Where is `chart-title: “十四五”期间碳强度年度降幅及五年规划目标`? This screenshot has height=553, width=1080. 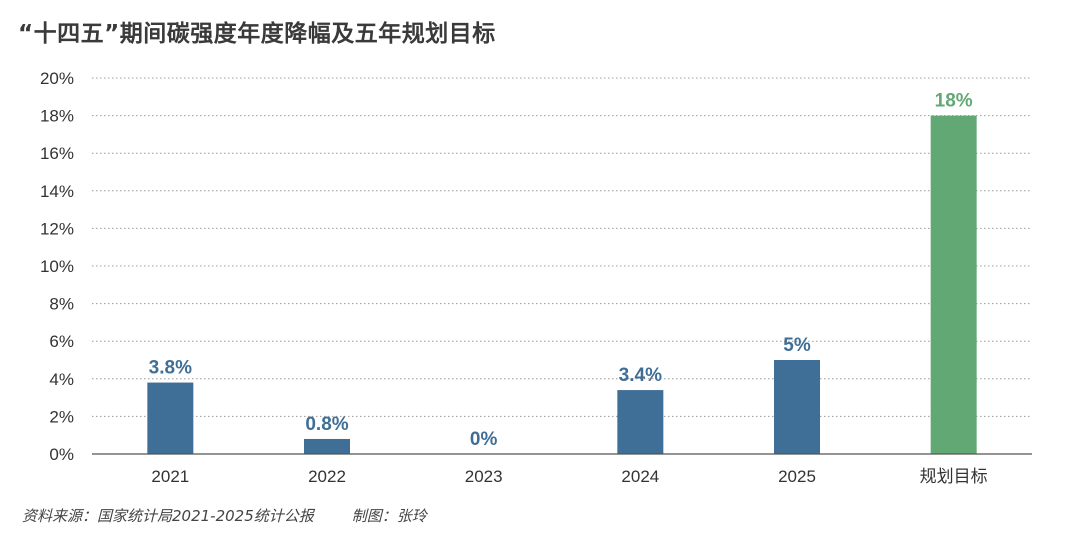 chart-title: “十四五”期间碳强度年度降幅及五年规划目标 is located at coordinates (257, 34).